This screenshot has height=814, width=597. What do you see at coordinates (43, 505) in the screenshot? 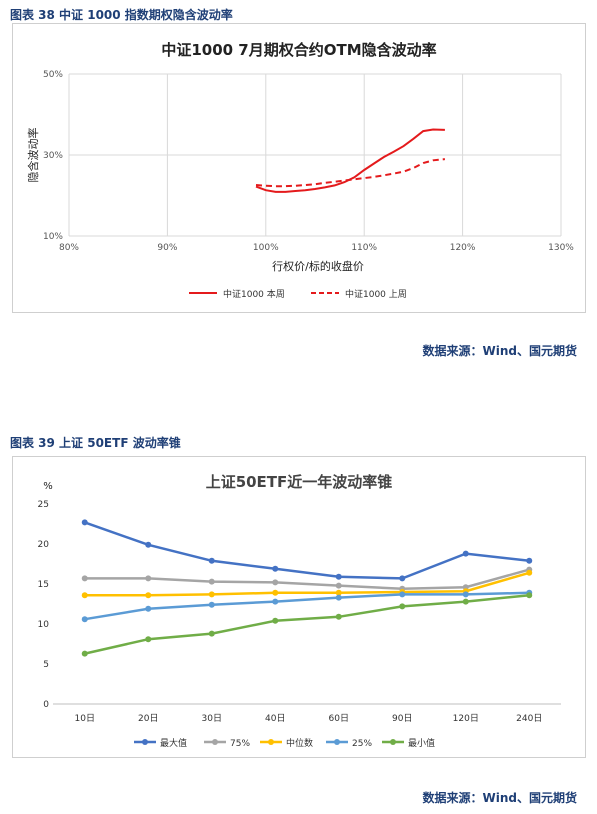
I see `y-tick-label: 25` at bounding box center [43, 505].